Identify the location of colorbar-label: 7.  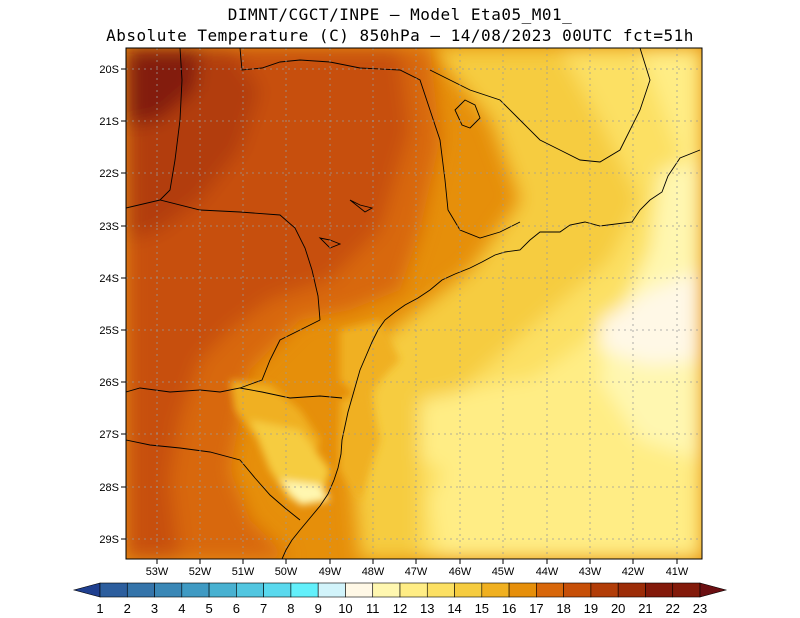
(263, 608).